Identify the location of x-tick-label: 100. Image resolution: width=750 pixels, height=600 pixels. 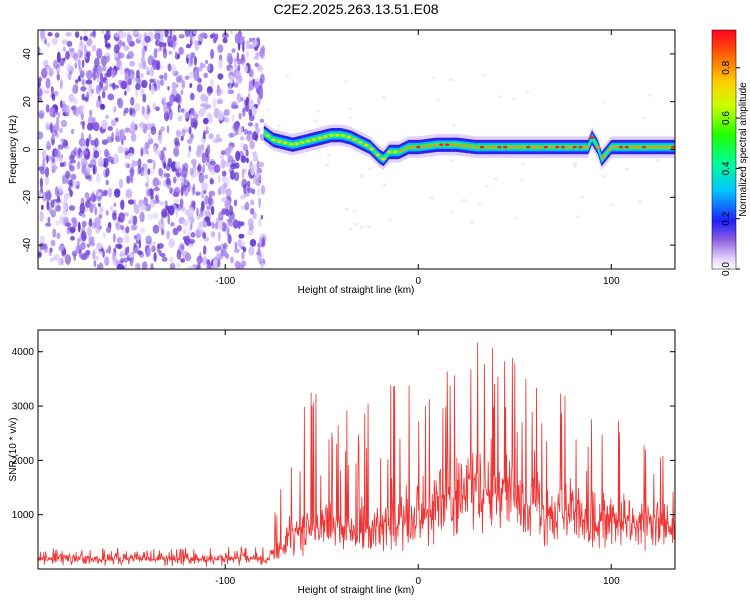
(611, 281).